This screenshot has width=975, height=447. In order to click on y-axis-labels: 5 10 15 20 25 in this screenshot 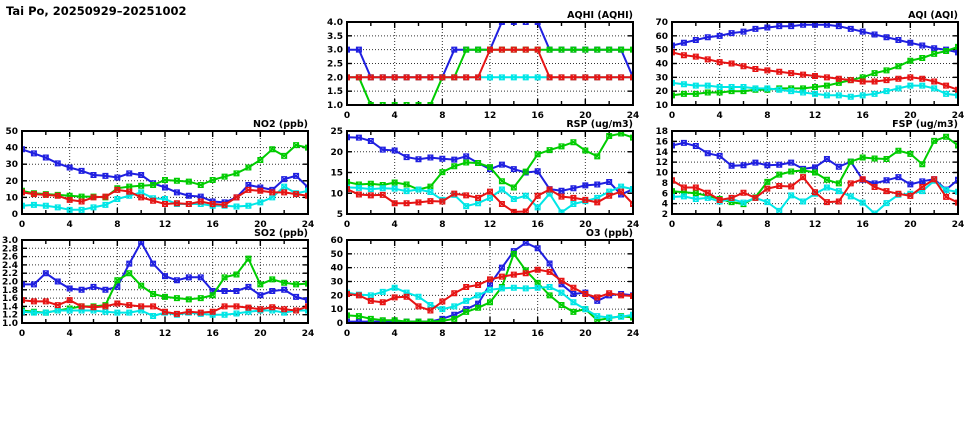, I will do `click(336, 173)`.